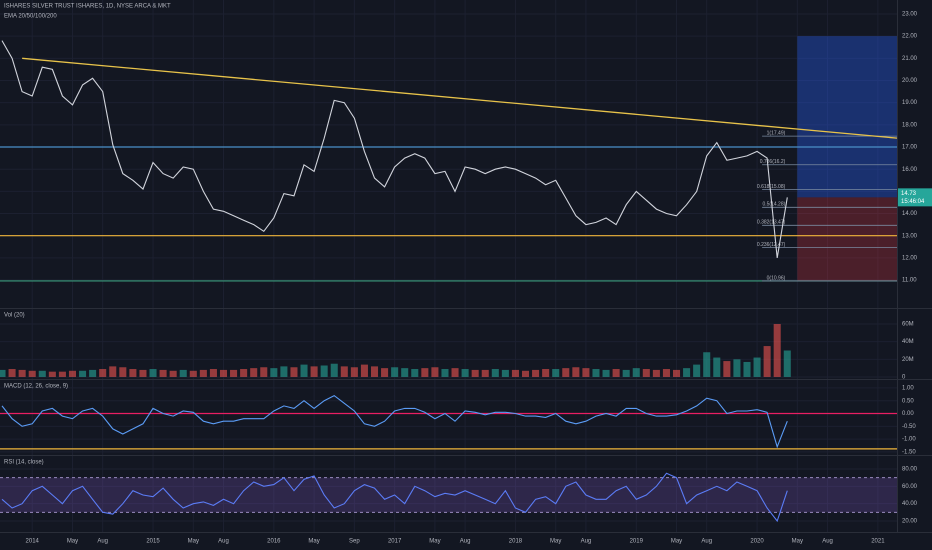 The height and width of the screenshot is (550, 932). What do you see at coordinates (878, 542) in the screenshot?
I see `x-tick-label: 2021` at bounding box center [878, 542].